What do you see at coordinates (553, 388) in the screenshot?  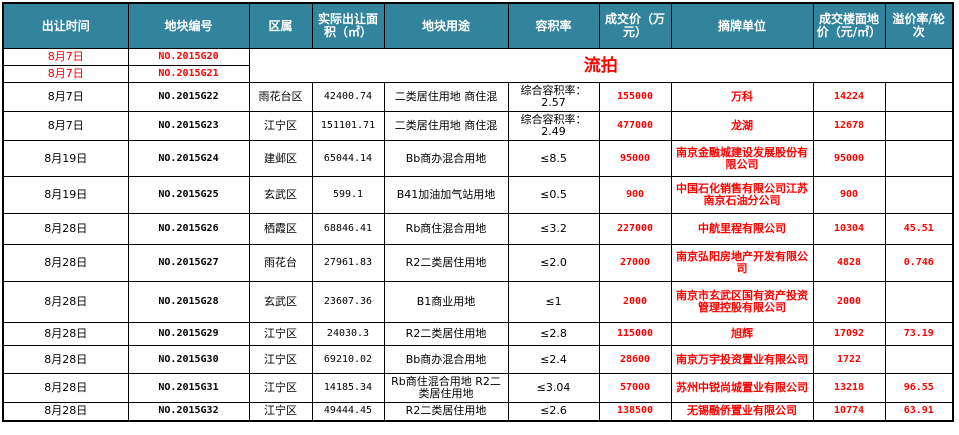 I see `far-cell: ≤3.04` at bounding box center [553, 388].